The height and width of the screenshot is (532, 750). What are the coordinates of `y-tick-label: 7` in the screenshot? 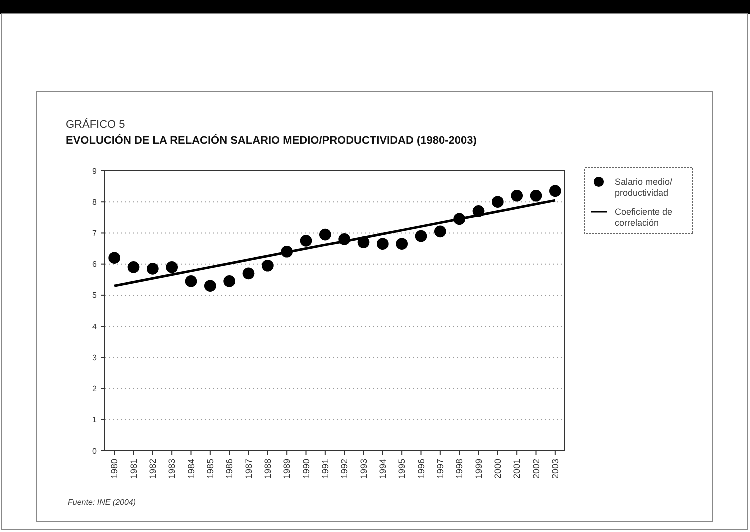 It's located at (95, 233).